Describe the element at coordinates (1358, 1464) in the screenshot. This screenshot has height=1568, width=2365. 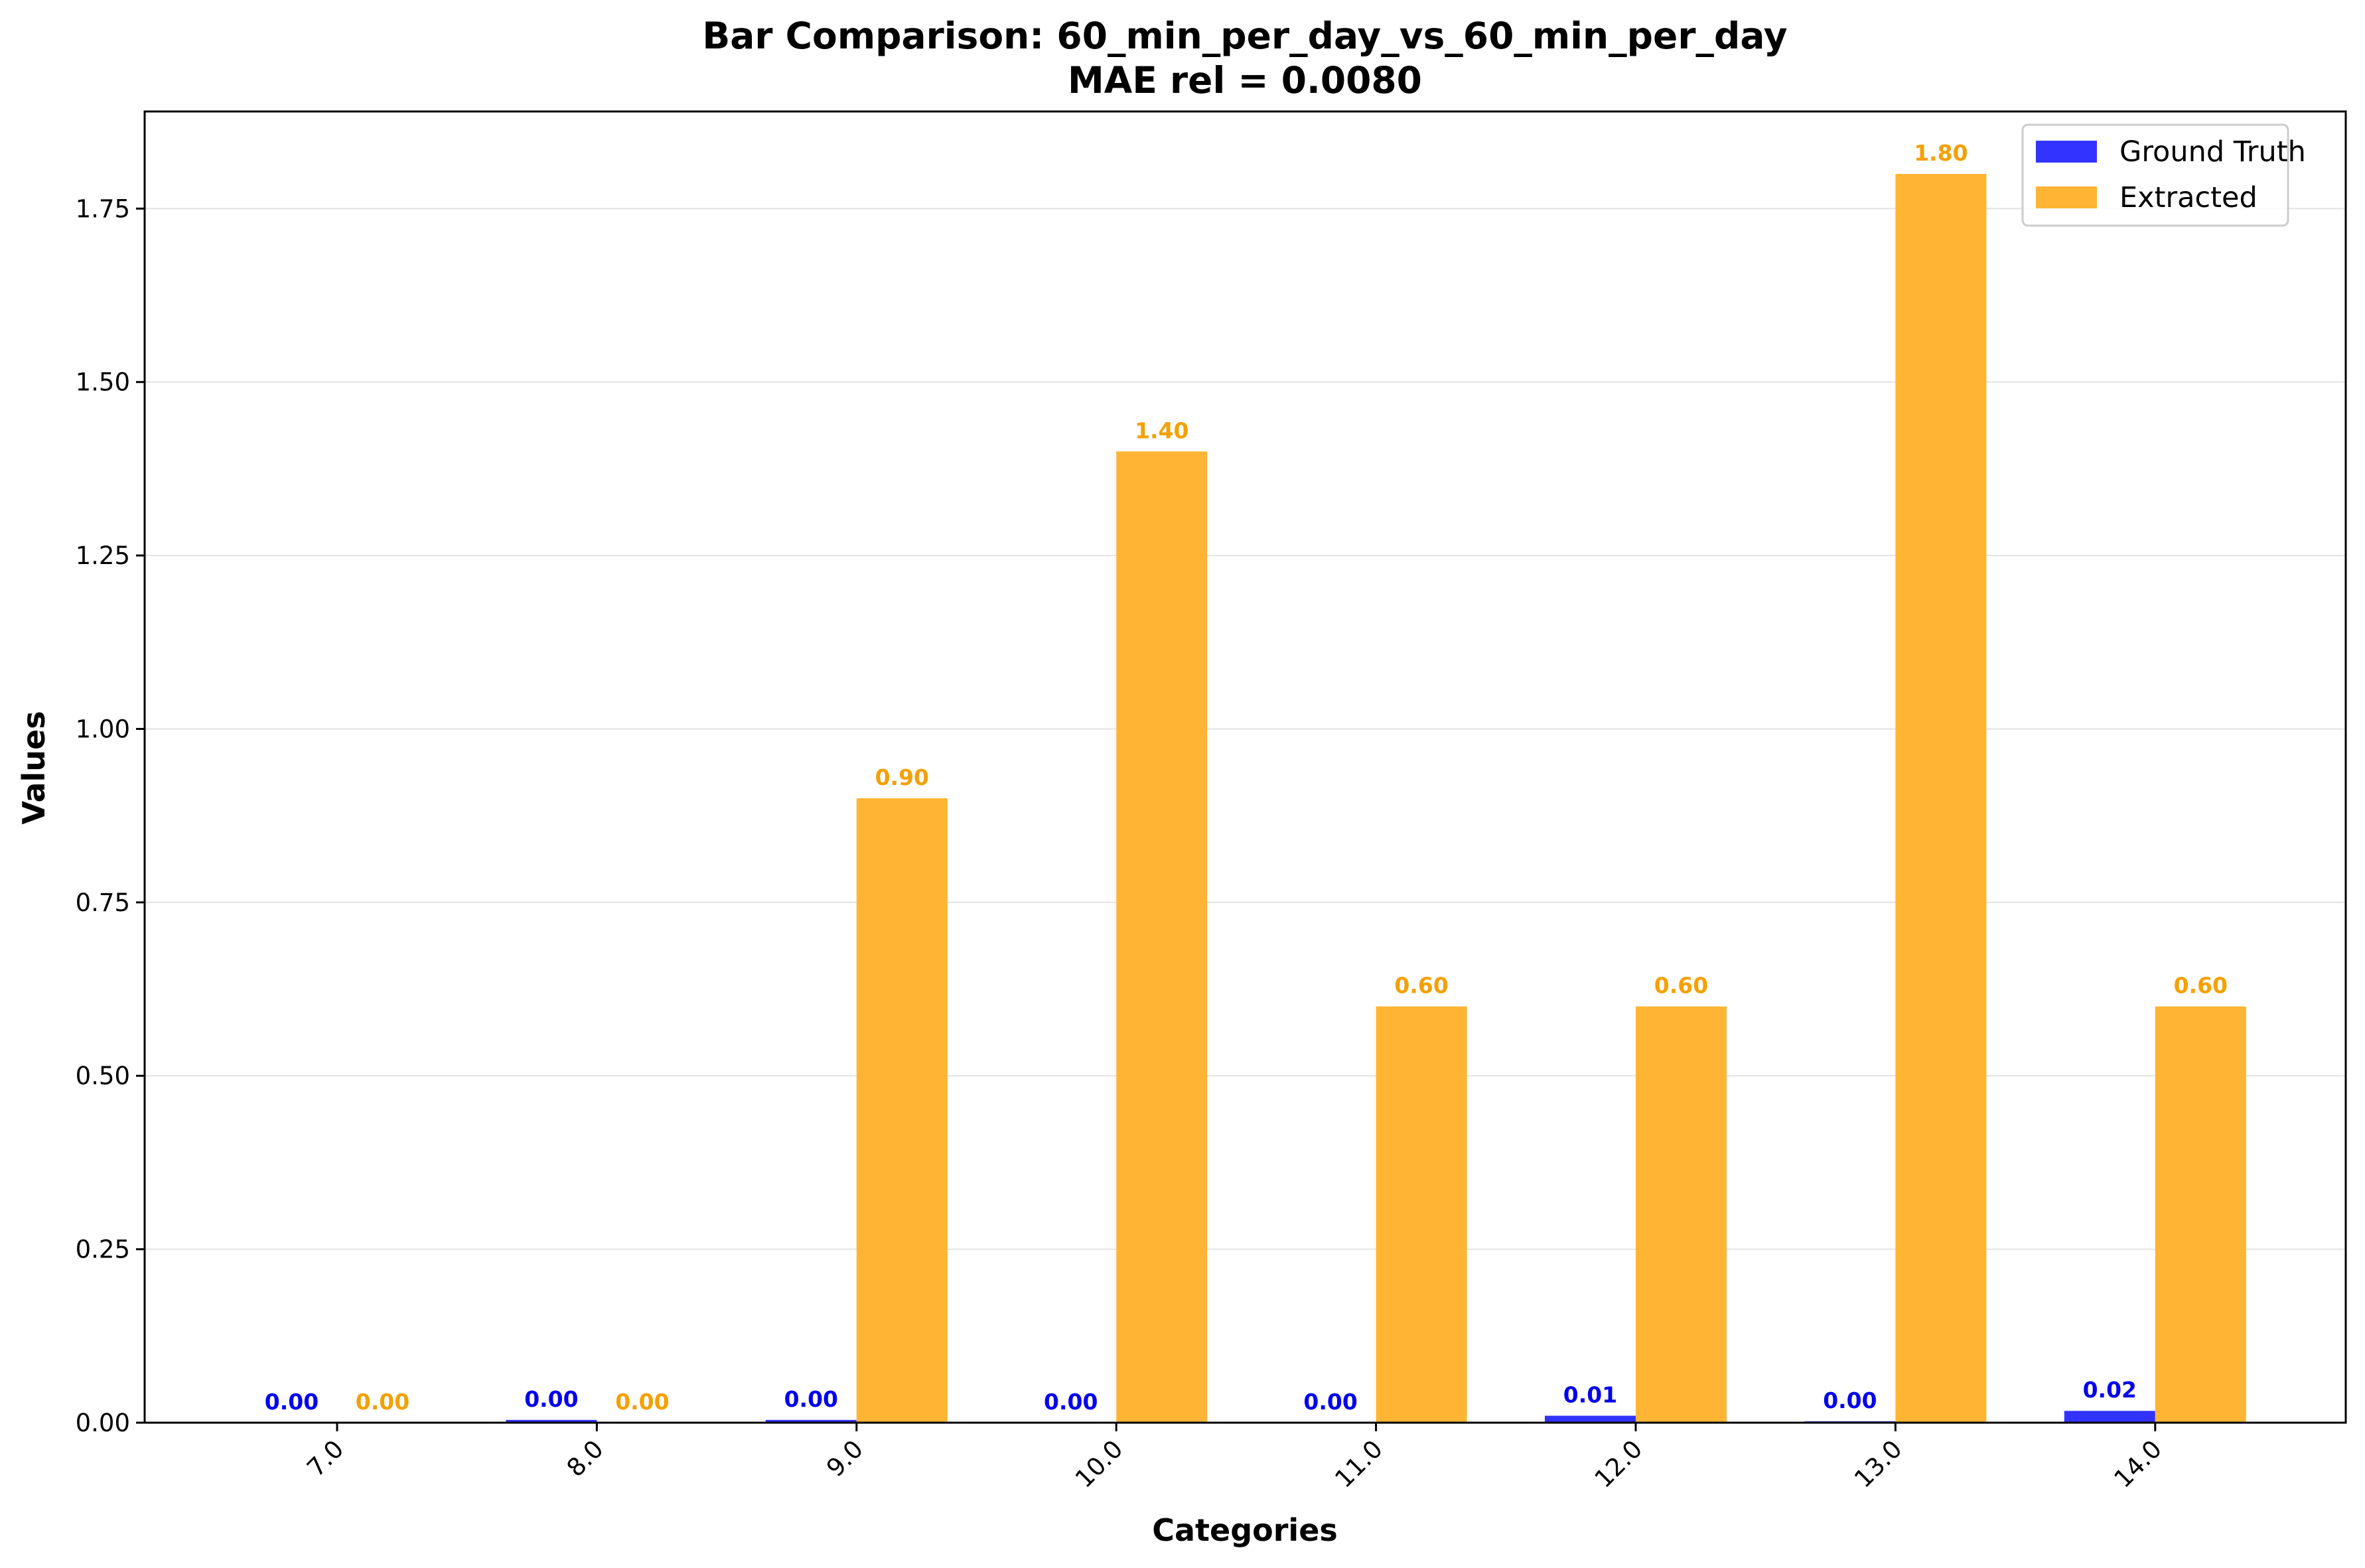
I see `x-tick-label: 11.0` at that location.